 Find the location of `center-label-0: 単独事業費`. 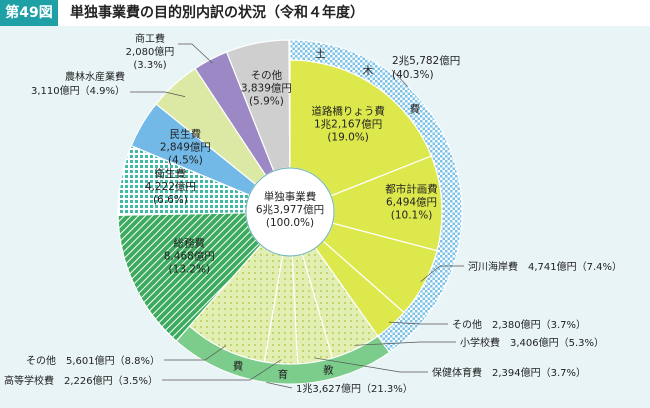

center-label-0: 単独事業費 is located at coordinates (290, 196).